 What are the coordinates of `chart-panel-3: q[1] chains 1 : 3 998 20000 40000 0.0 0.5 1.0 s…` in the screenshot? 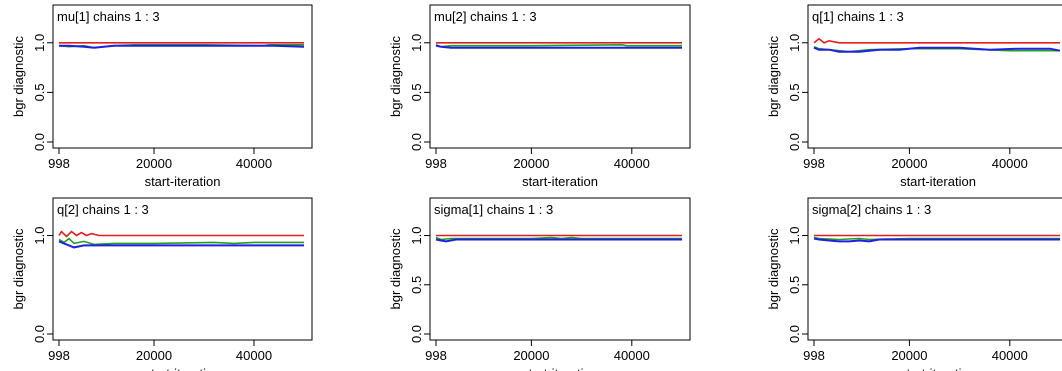 It's located at (914, 96).